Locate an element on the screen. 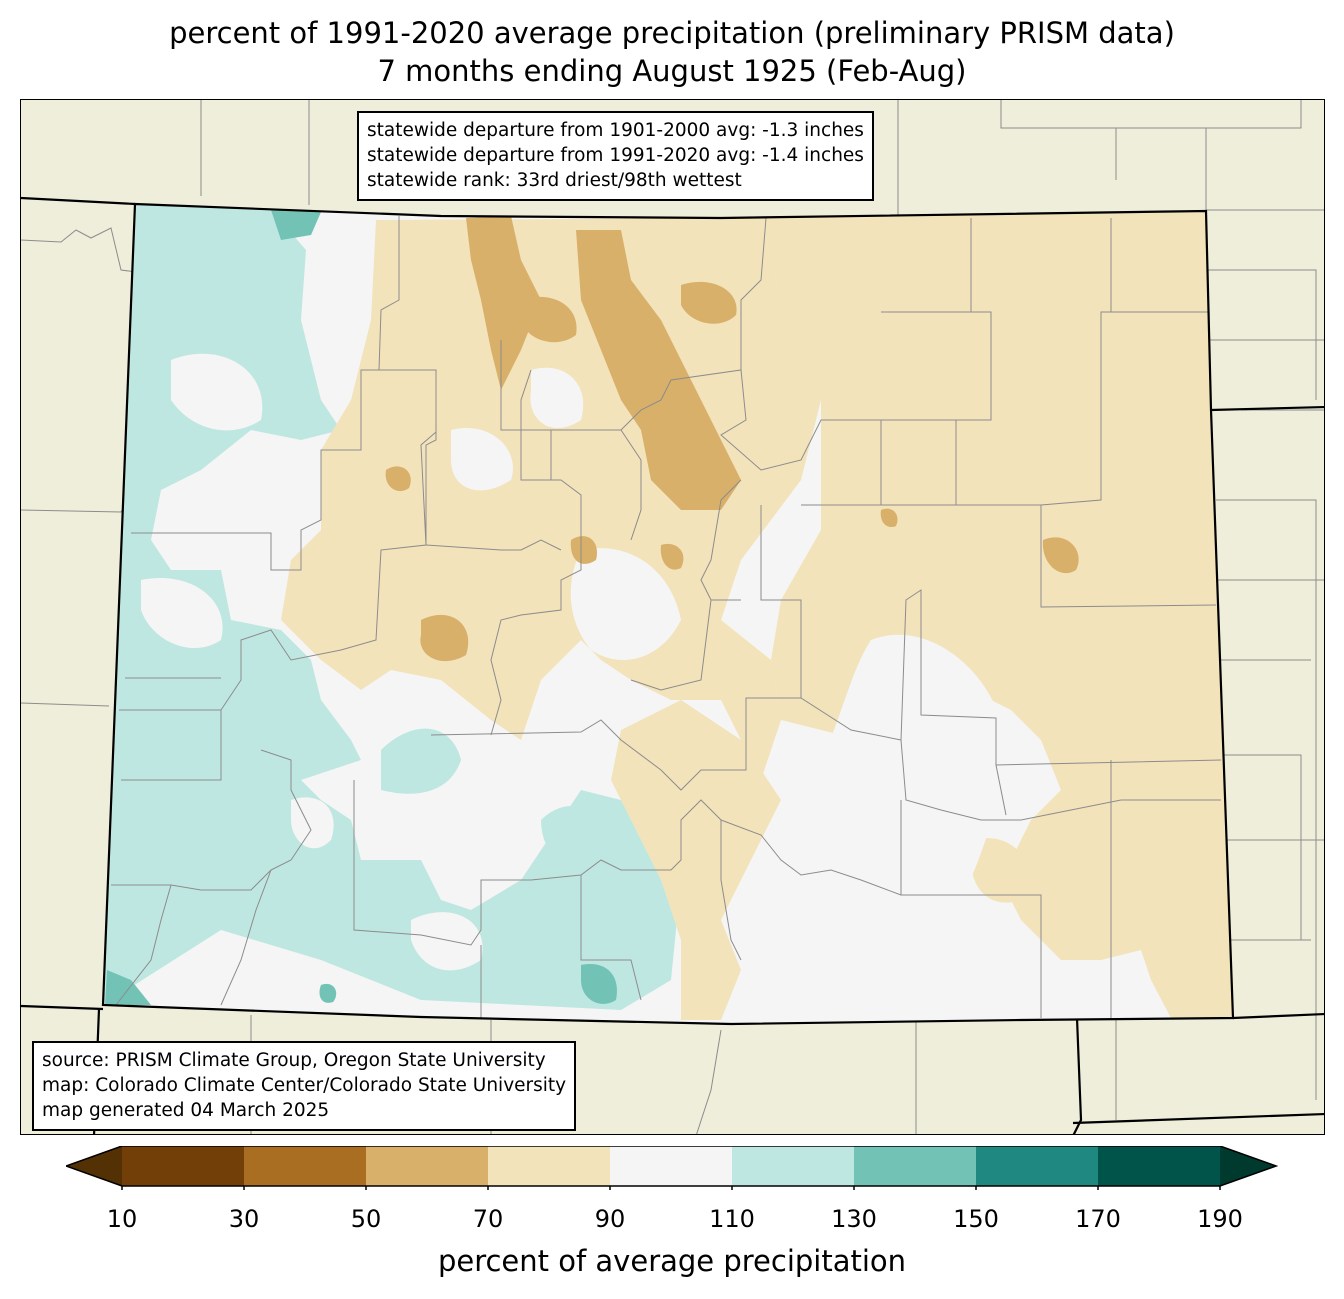  stat-rank: statewide rank: 33rd driest/98th wettest is located at coordinates (554, 180).